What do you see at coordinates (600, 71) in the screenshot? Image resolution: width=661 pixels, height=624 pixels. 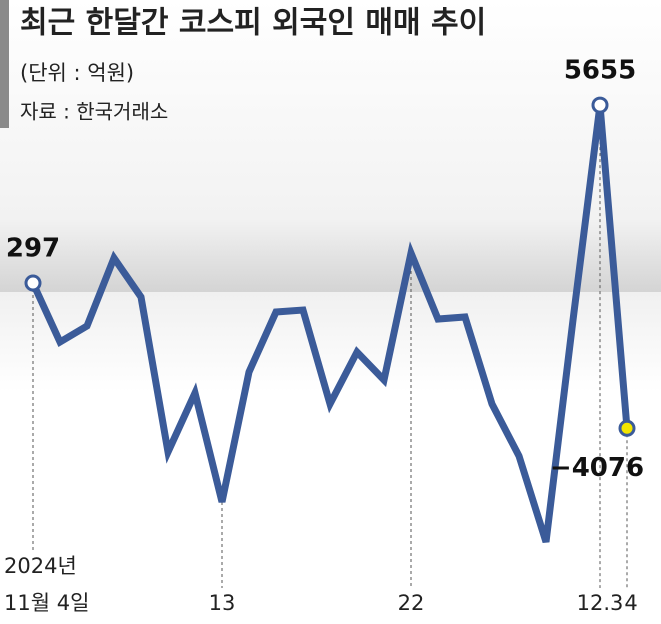 I see `value-label: 5655` at bounding box center [600, 71].